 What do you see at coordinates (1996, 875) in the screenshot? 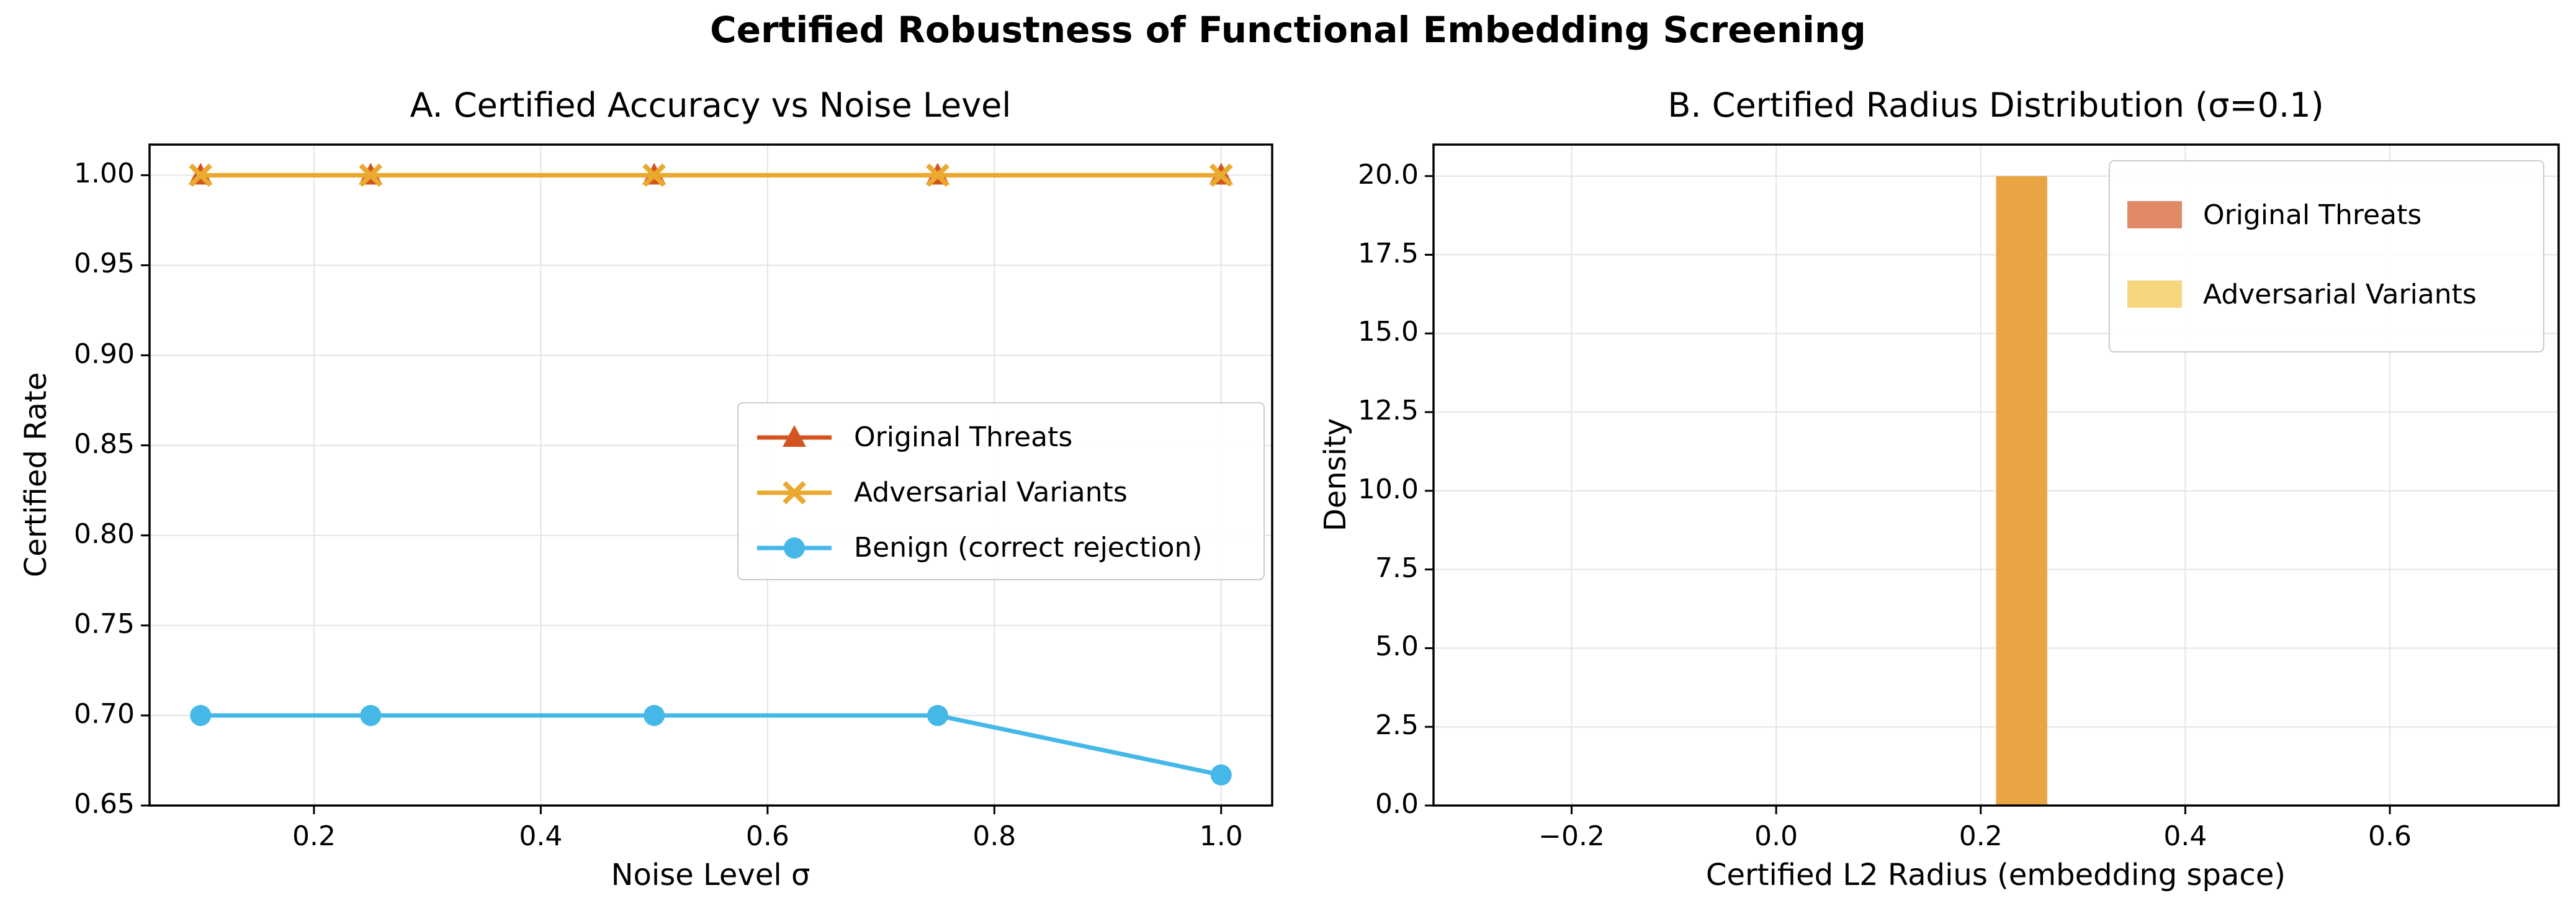
I see `panel-b-xlabel: Certified L2 Radius (embedding space)` at bounding box center [1996, 875].